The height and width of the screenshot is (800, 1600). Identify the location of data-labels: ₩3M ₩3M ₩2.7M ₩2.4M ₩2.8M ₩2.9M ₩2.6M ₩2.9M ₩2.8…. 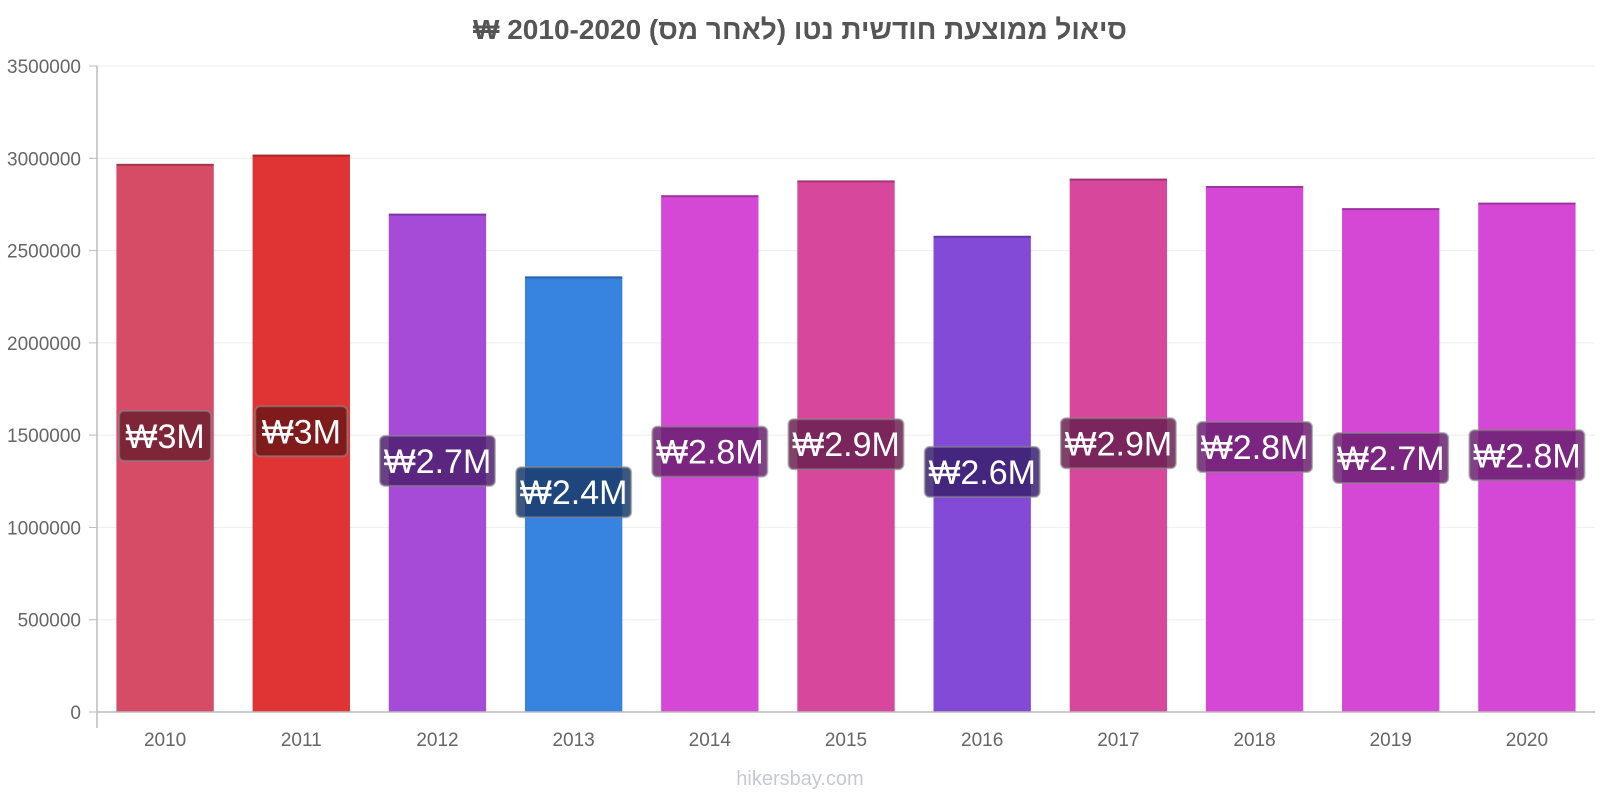
(852, 462).